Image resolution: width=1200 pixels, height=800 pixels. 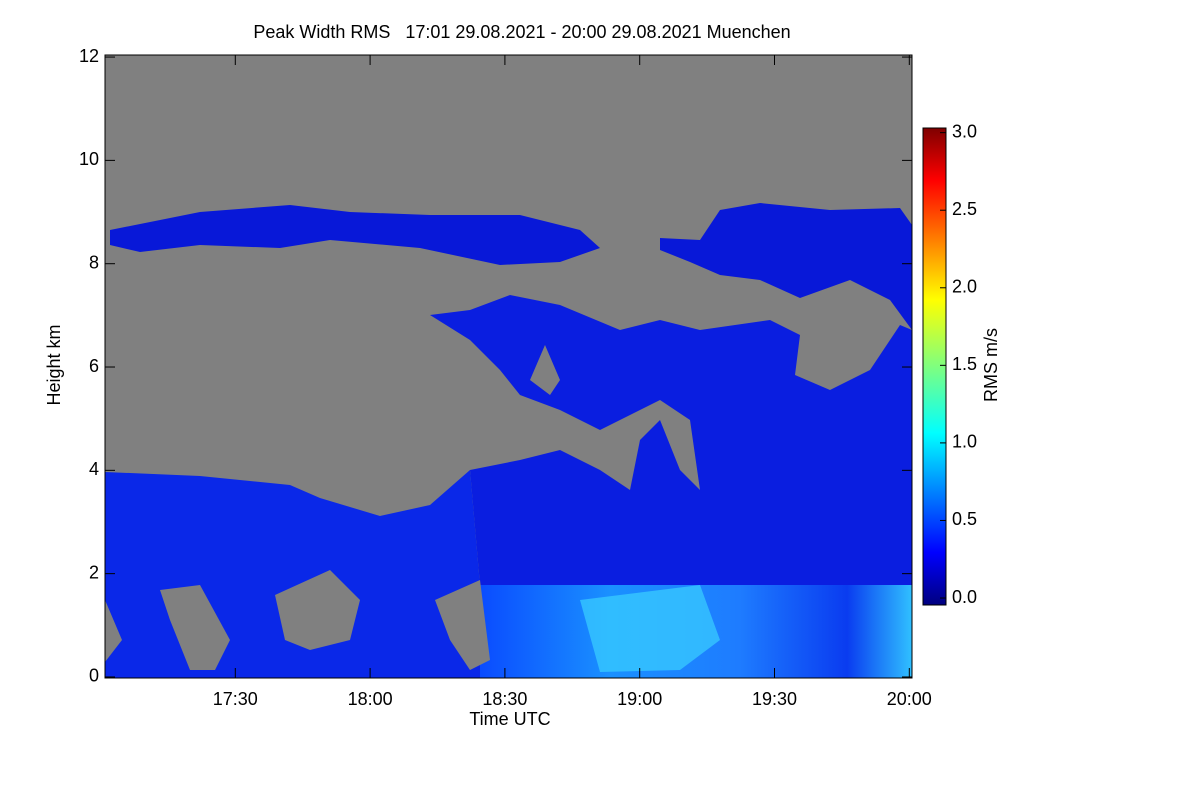 I want to click on colorbar-tick-label: 2.5, so click(x=964, y=209).